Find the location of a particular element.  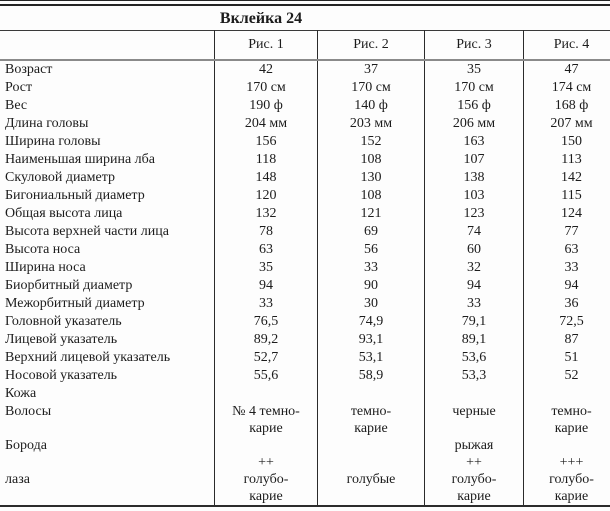

cell-value: 150 is located at coordinates (566, 142).